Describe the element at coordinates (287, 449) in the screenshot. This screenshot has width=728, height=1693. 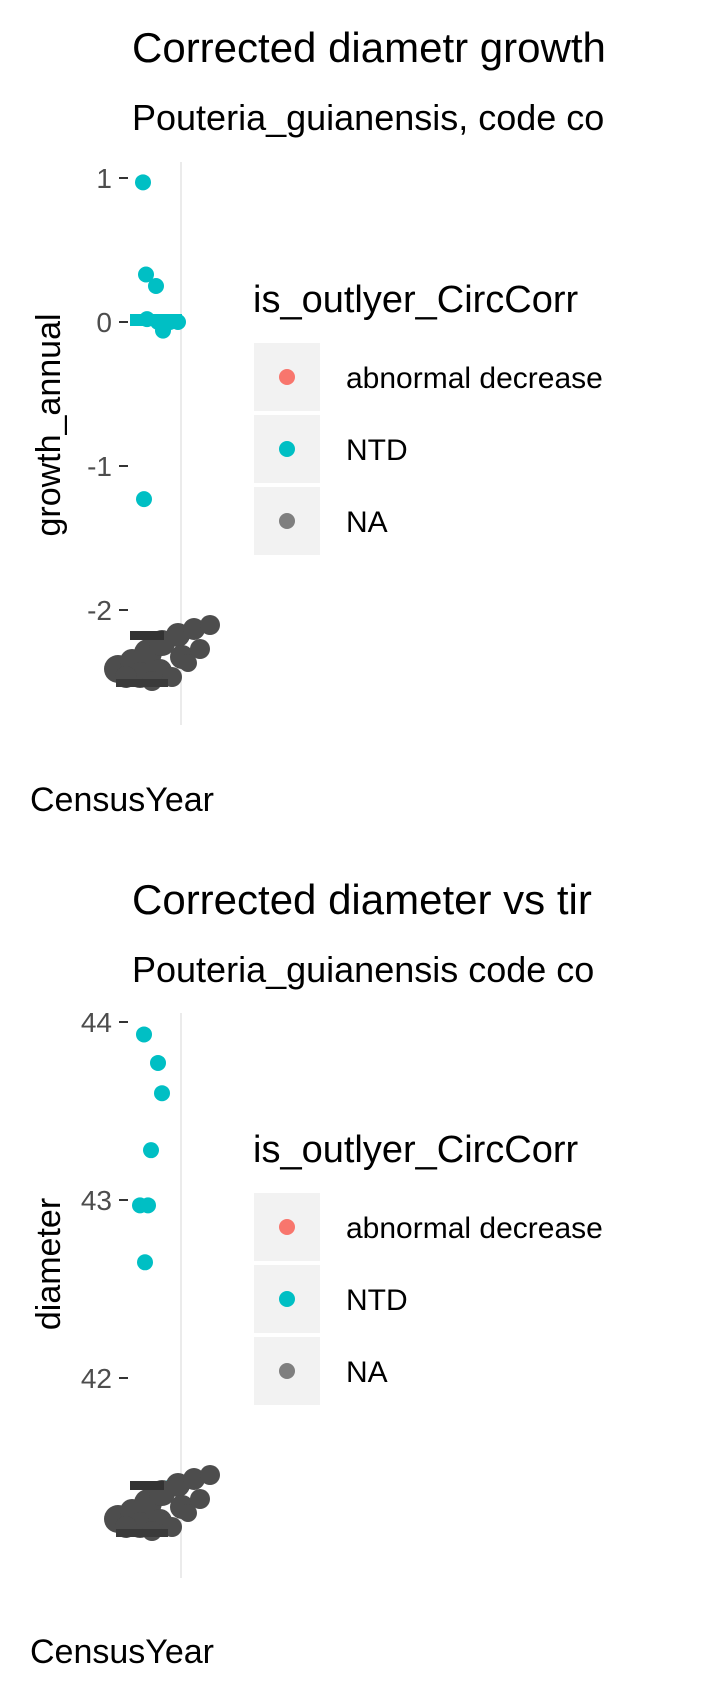
I see `growth-legend-dot-ntd` at that location.